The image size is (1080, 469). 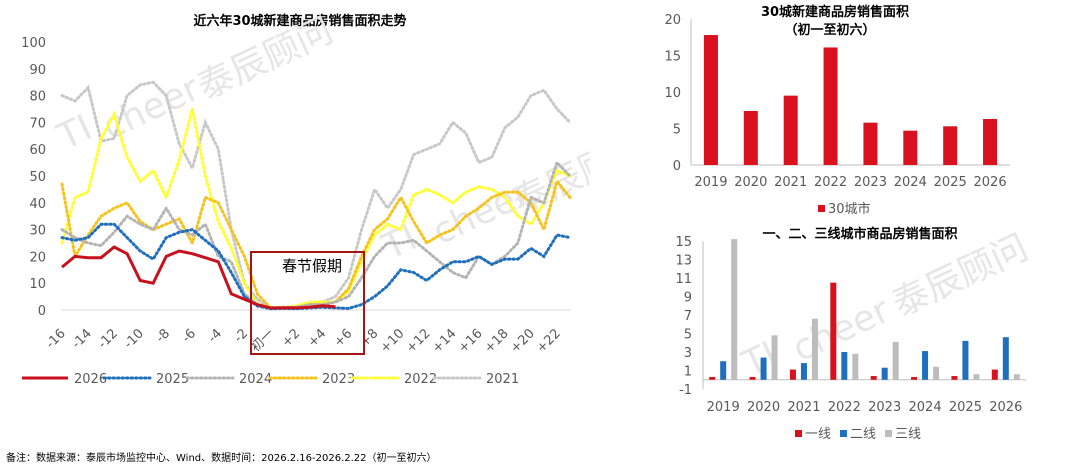 What do you see at coordinates (798, 433) in the screenshot?
I see `legend-swatch-一线` at bounding box center [798, 433].